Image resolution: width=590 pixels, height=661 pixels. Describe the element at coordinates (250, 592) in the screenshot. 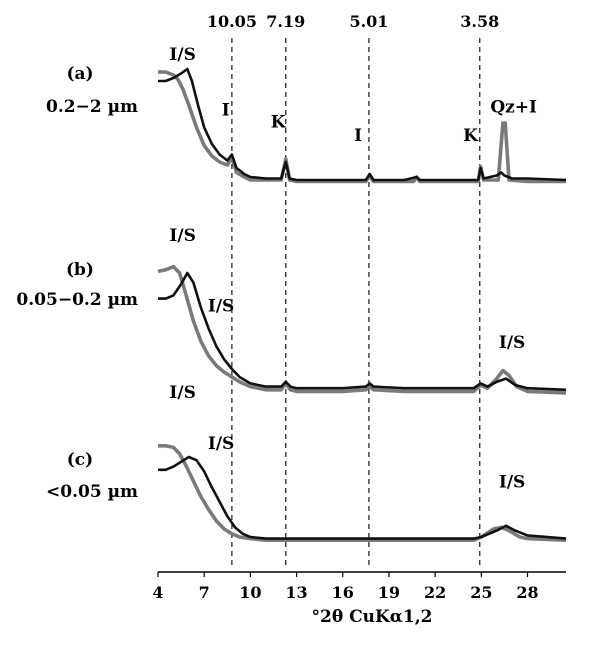

I see `x-tick-label: 10` at that location.